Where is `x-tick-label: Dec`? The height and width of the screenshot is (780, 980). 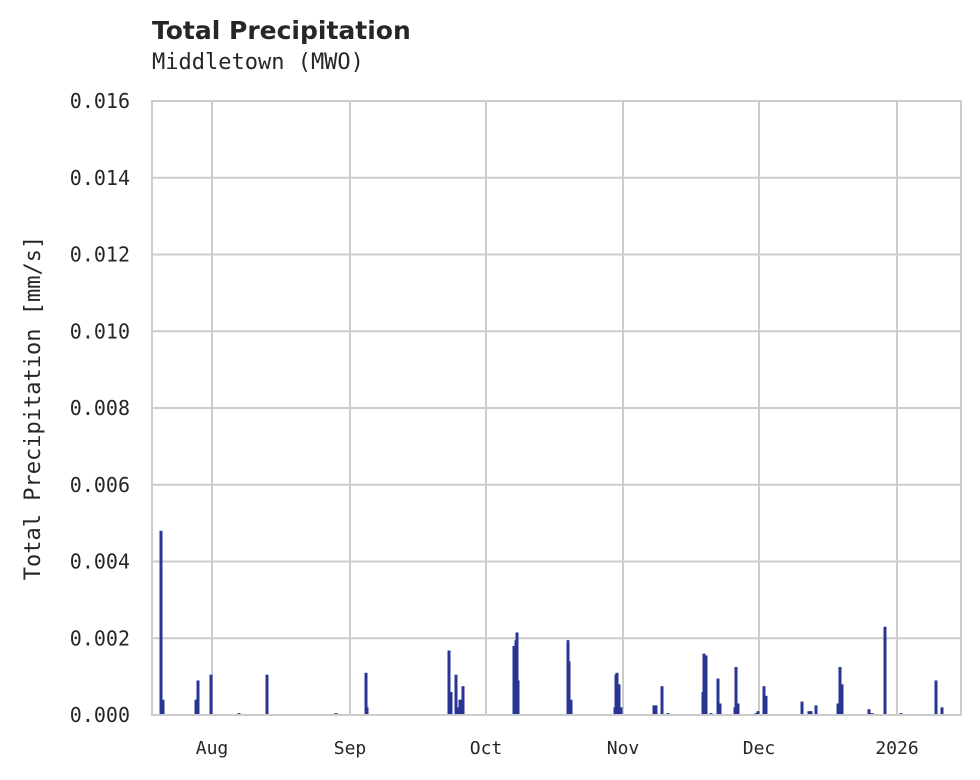 x-tick-label: Dec is located at coordinates (759, 748).